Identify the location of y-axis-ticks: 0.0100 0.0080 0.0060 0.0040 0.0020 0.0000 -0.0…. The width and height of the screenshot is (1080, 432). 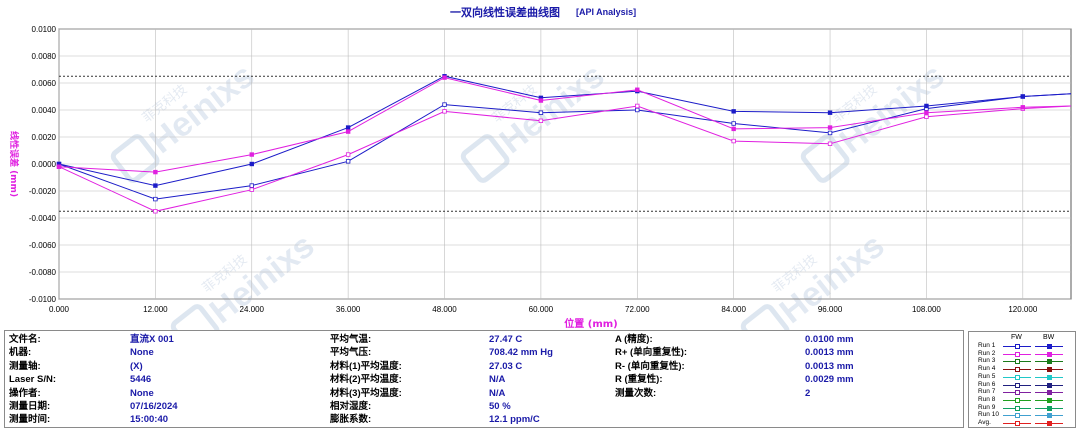
(43, 164).